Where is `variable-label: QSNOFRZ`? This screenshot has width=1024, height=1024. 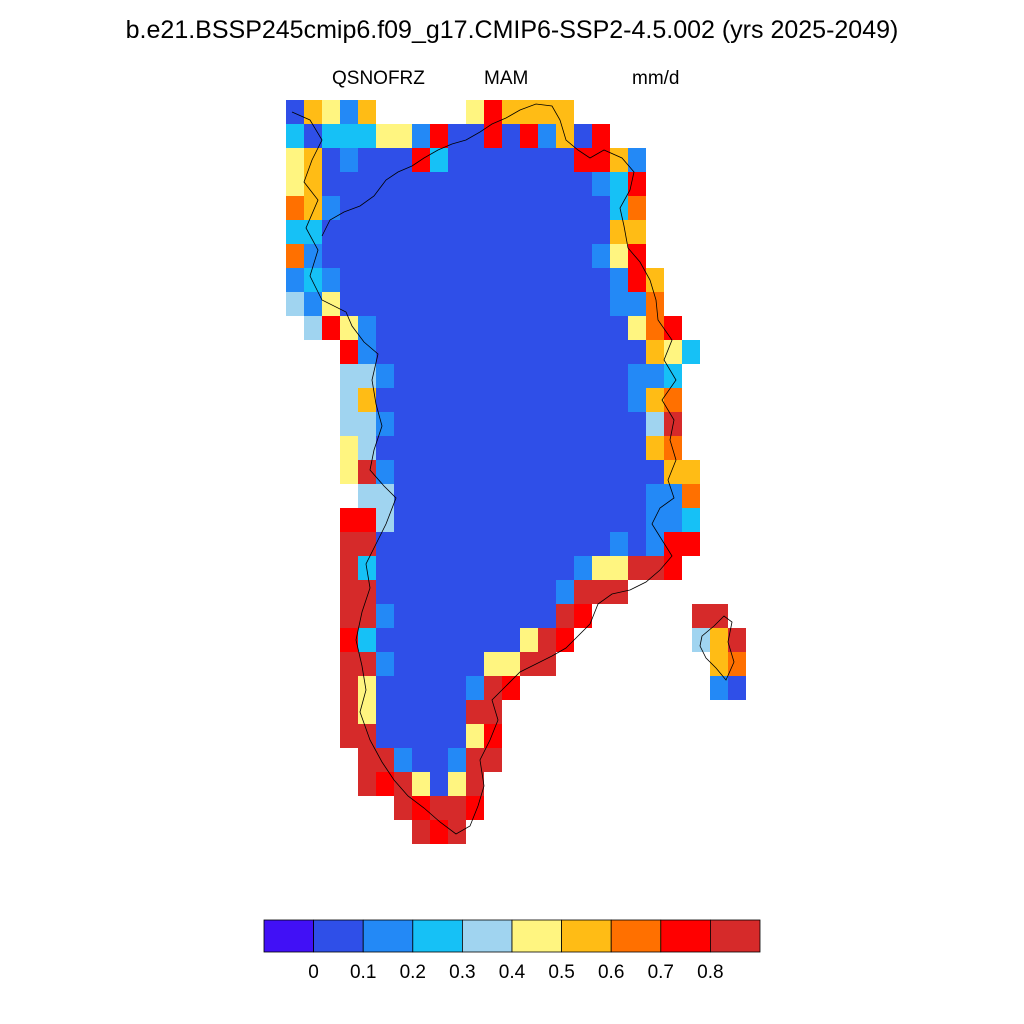 variable-label: QSNOFRZ is located at coordinates (378, 78).